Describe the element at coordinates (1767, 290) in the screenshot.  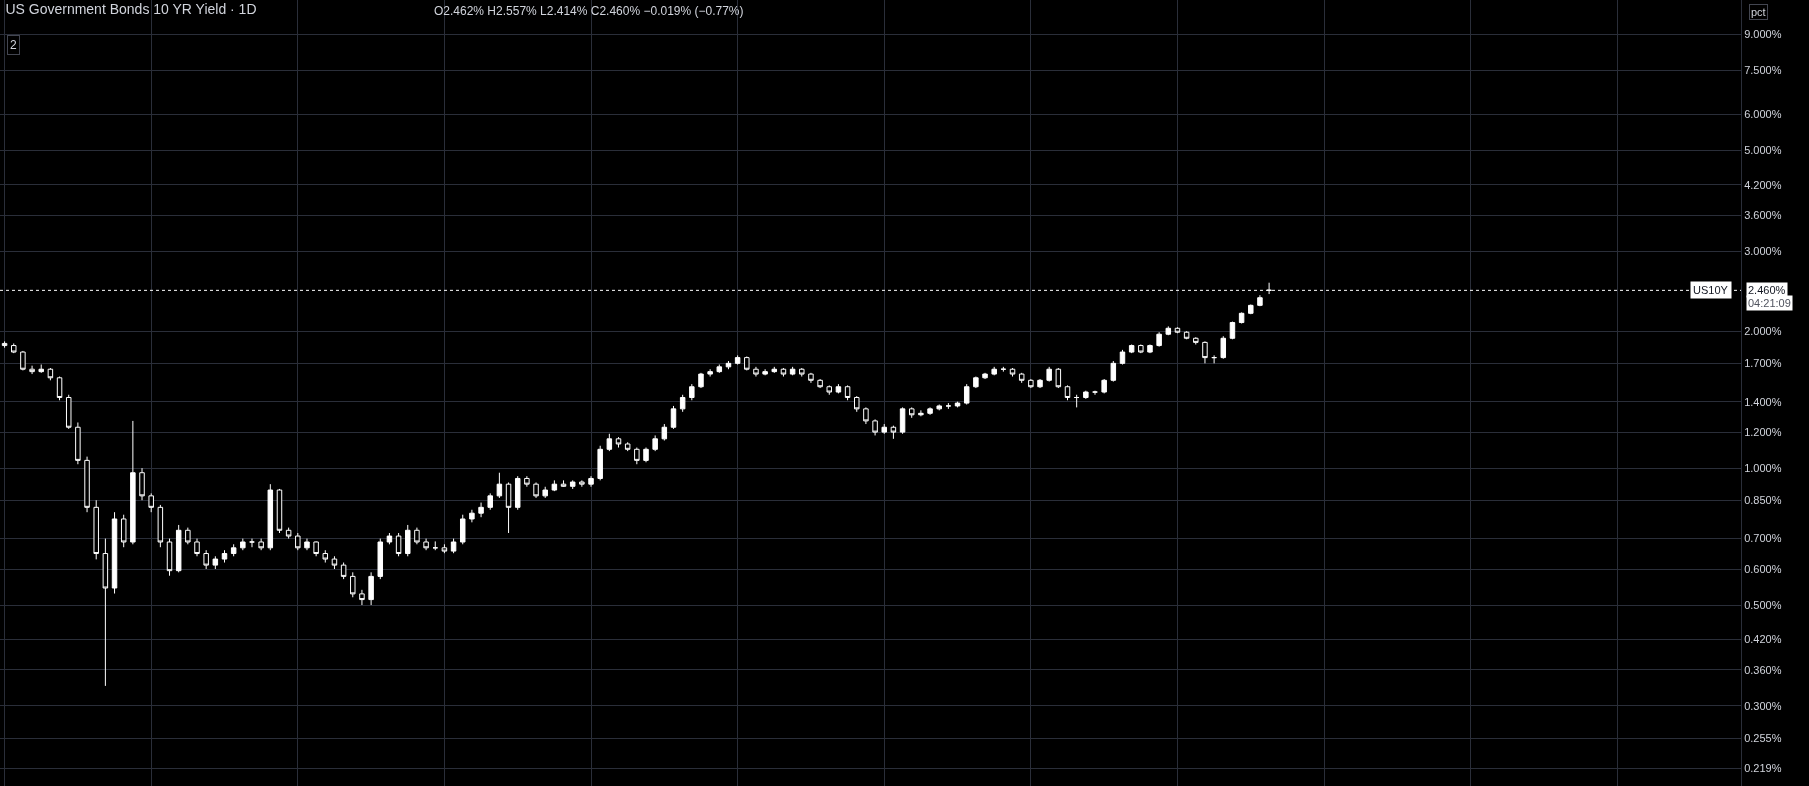
I see `text: 2.460%` at that location.